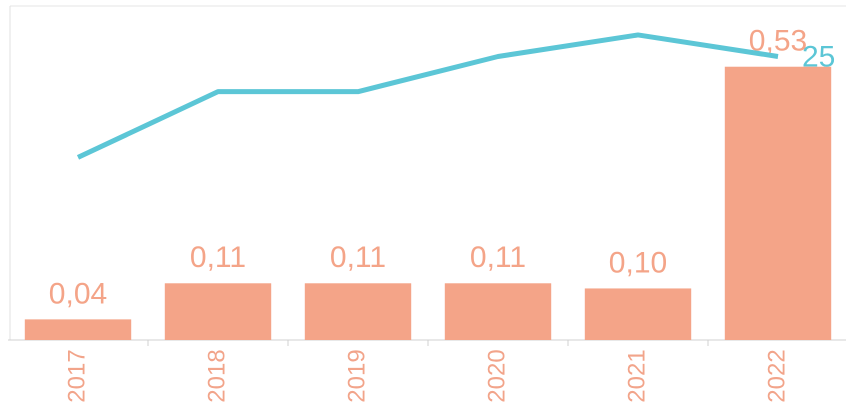  What do you see at coordinates (356, 375) in the screenshot?
I see `x-tick-label: 2019` at bounding box center [356, 375].